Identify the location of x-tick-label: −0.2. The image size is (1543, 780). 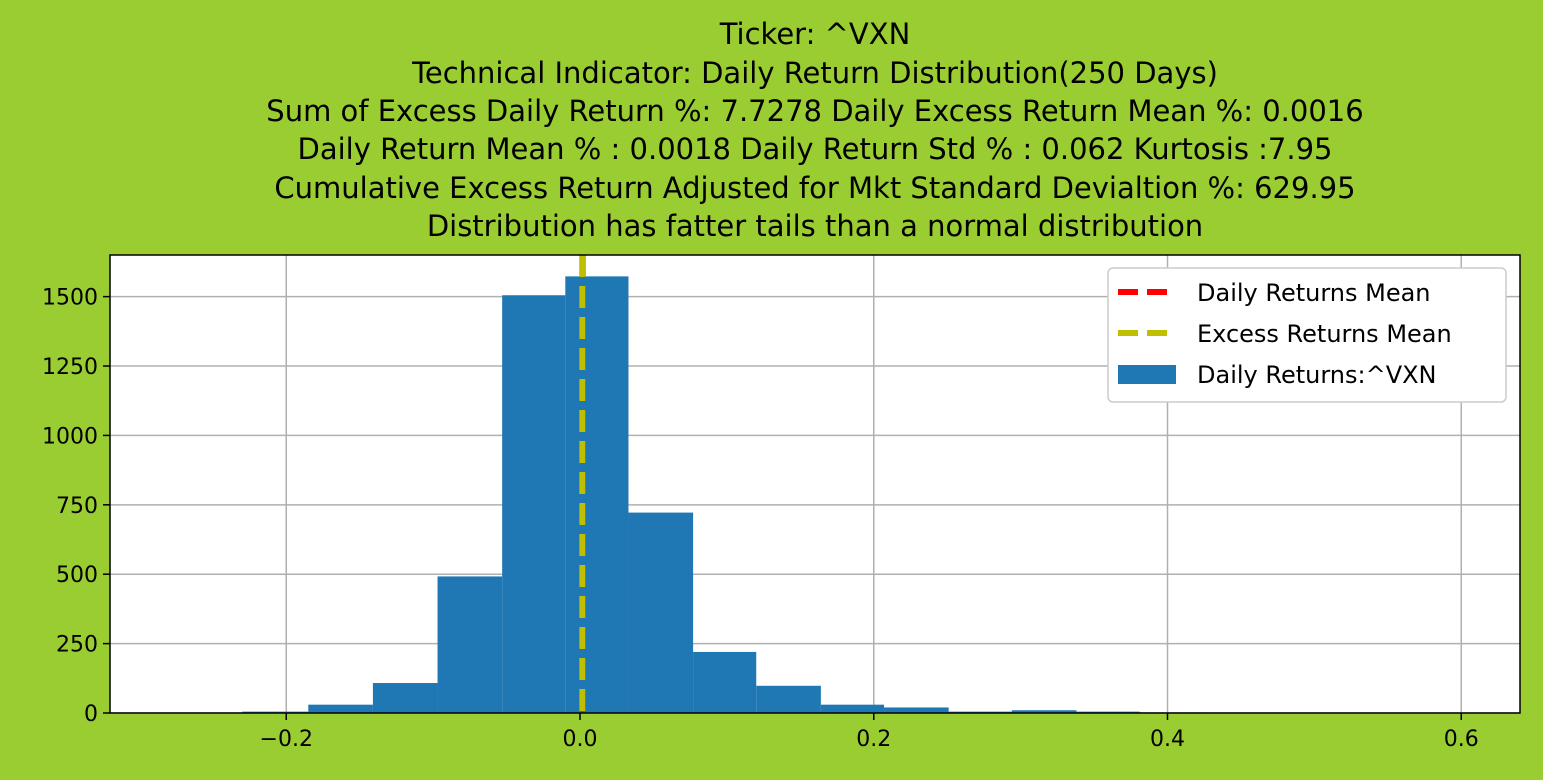
(286, 739).